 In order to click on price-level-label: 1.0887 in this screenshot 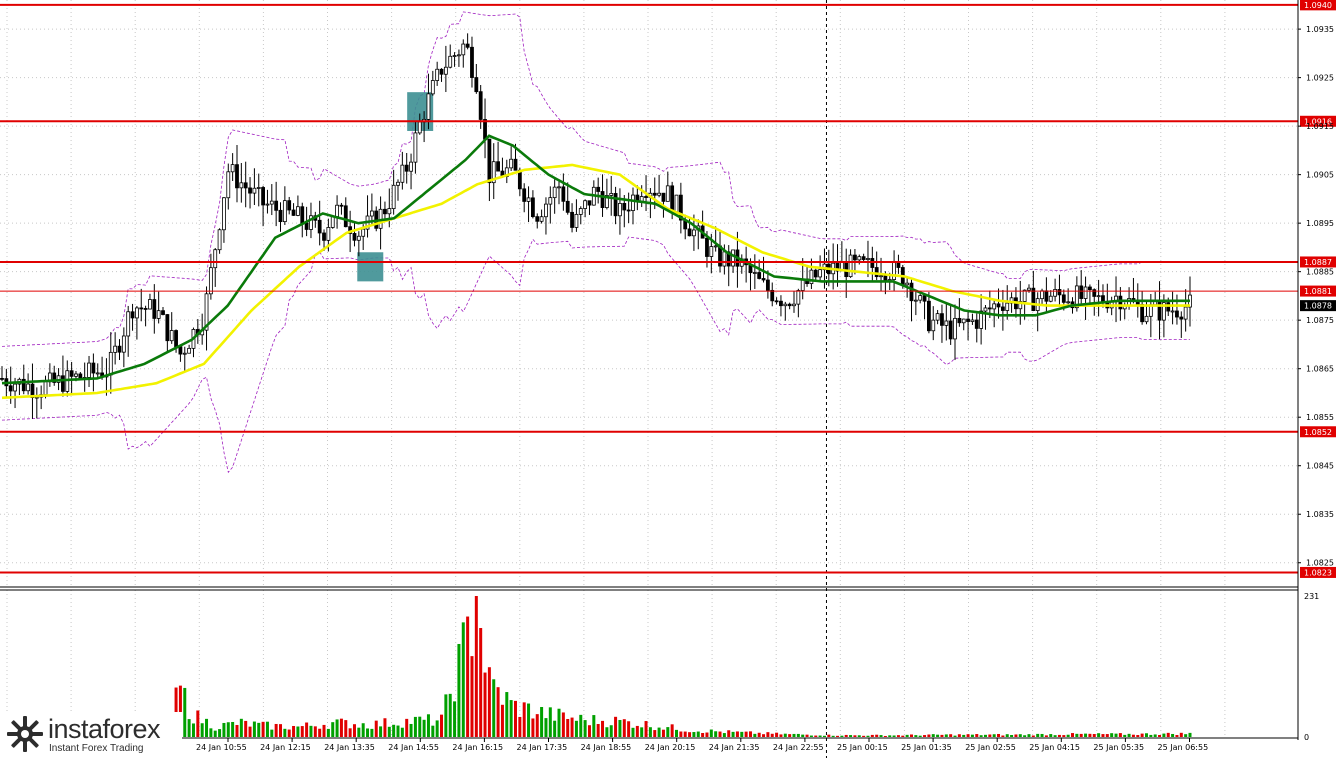, I will do `click(1318, 262)`.